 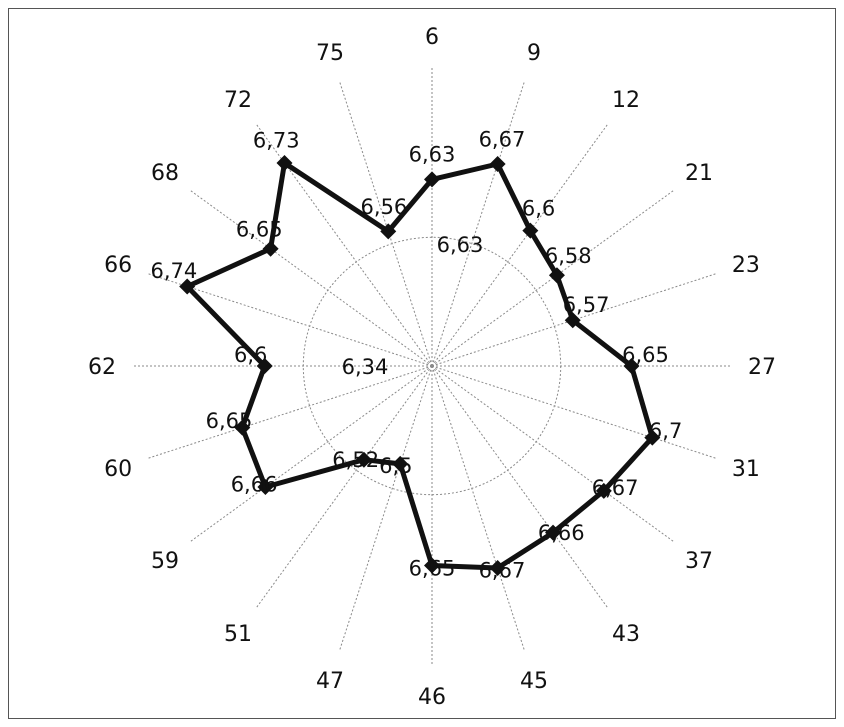 I want to click on category-label-43: 43, so click(x=626, y=634).